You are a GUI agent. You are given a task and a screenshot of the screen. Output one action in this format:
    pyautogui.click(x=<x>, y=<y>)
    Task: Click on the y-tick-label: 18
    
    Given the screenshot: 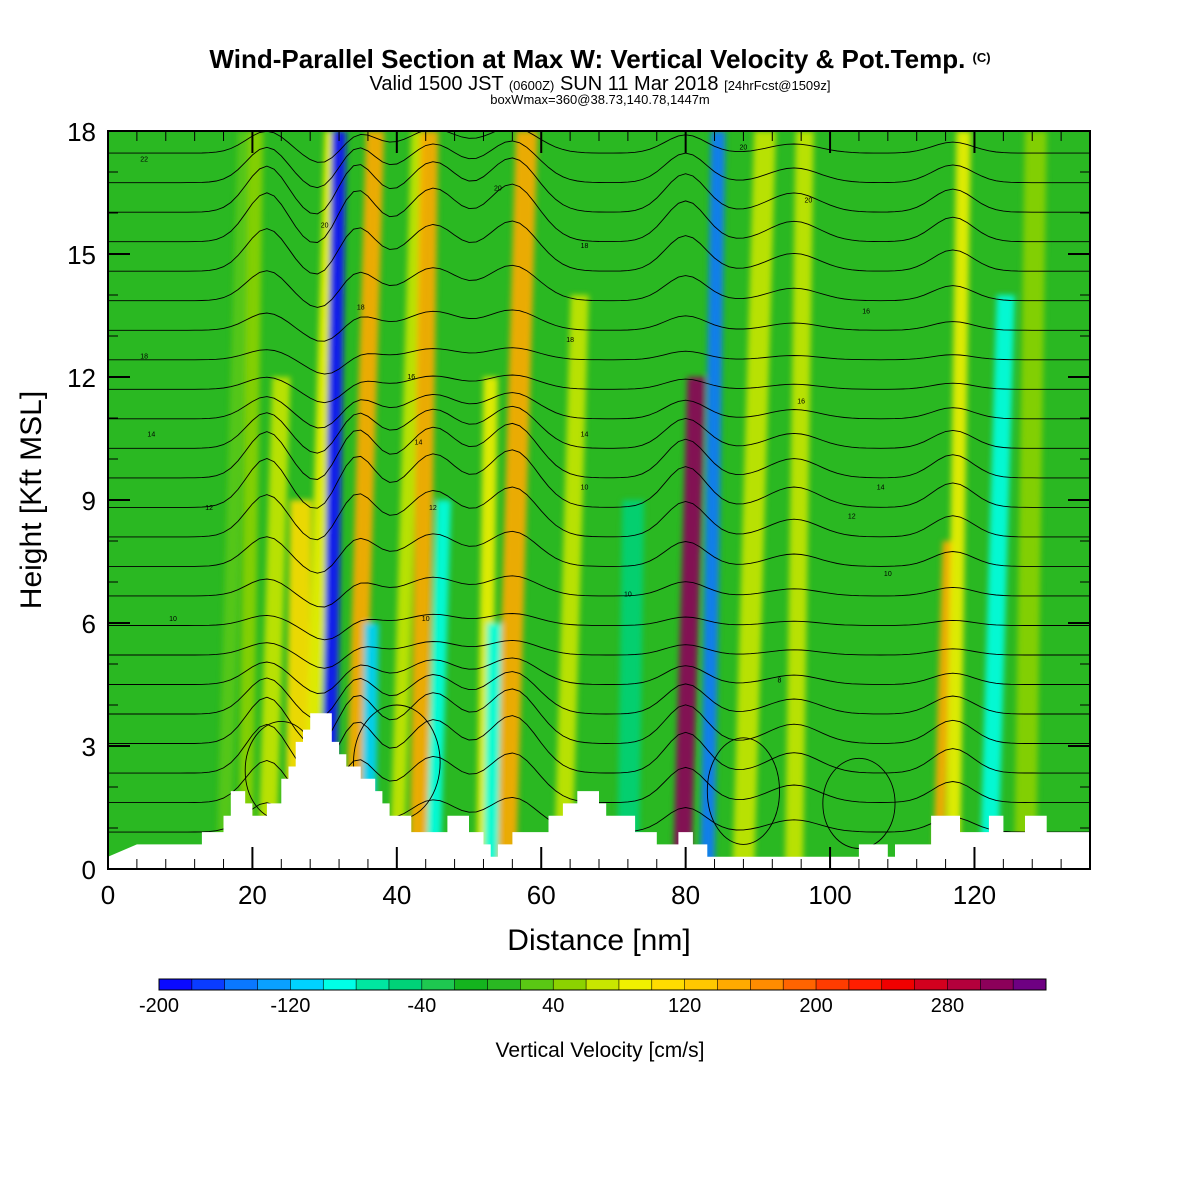 What is the action you would take?
    pyautogui.click(x=81, y=132)
    